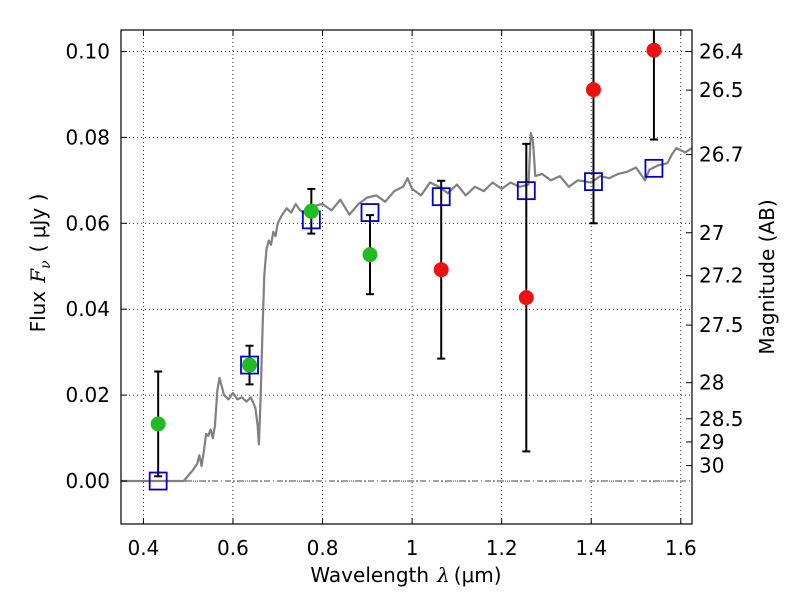 The image size is (800, 600). What do you see at coordinates (87, 309) in the screenshot?
I see `y-tick-label: 0.04` at bounding box center [87, 309].